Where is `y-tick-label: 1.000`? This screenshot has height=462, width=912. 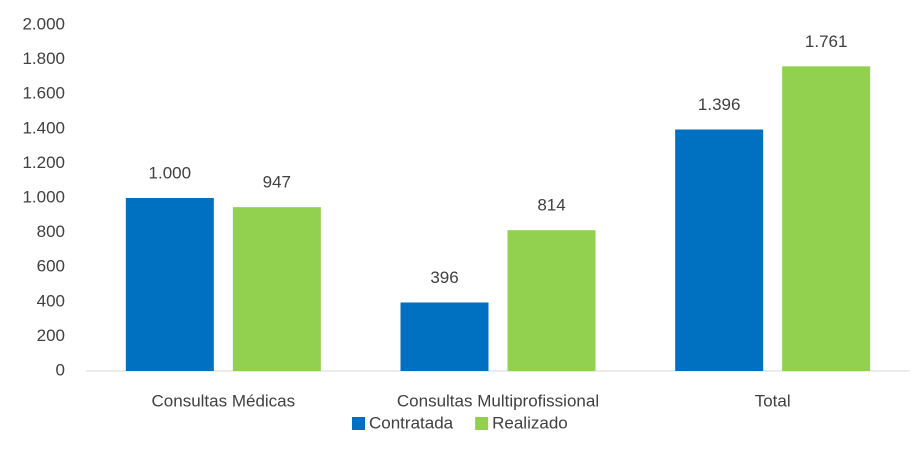
y-tick-label: 1.000 is located at coordinates (43, 196).